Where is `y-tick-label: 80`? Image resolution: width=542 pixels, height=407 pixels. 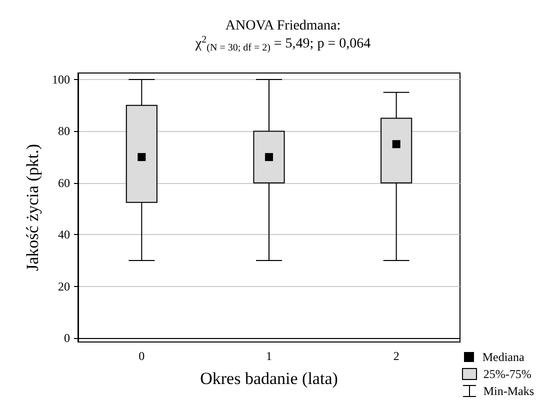 y-tick-label: 80 is located at coordinates (64, 131).